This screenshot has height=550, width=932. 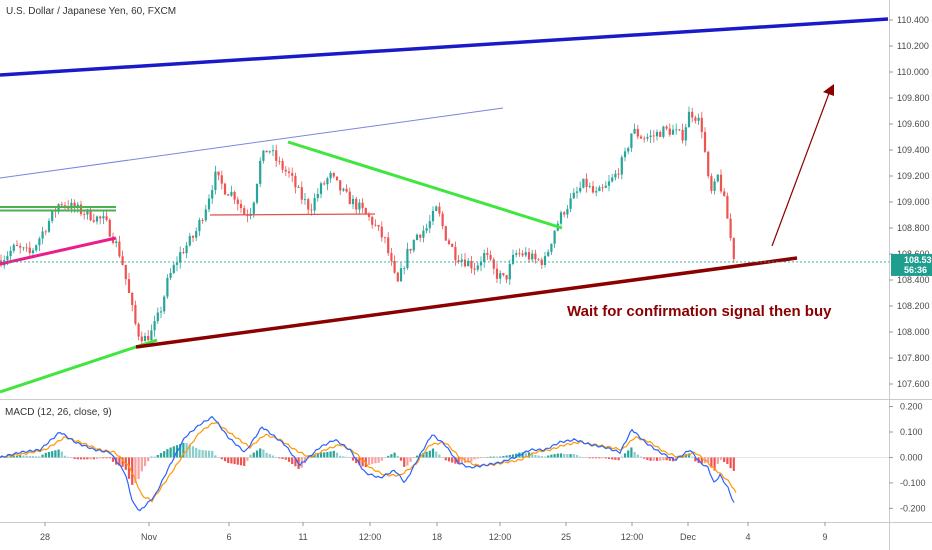 I want to click on macd-tick-label: 0.100, so click(x=911, y=432).